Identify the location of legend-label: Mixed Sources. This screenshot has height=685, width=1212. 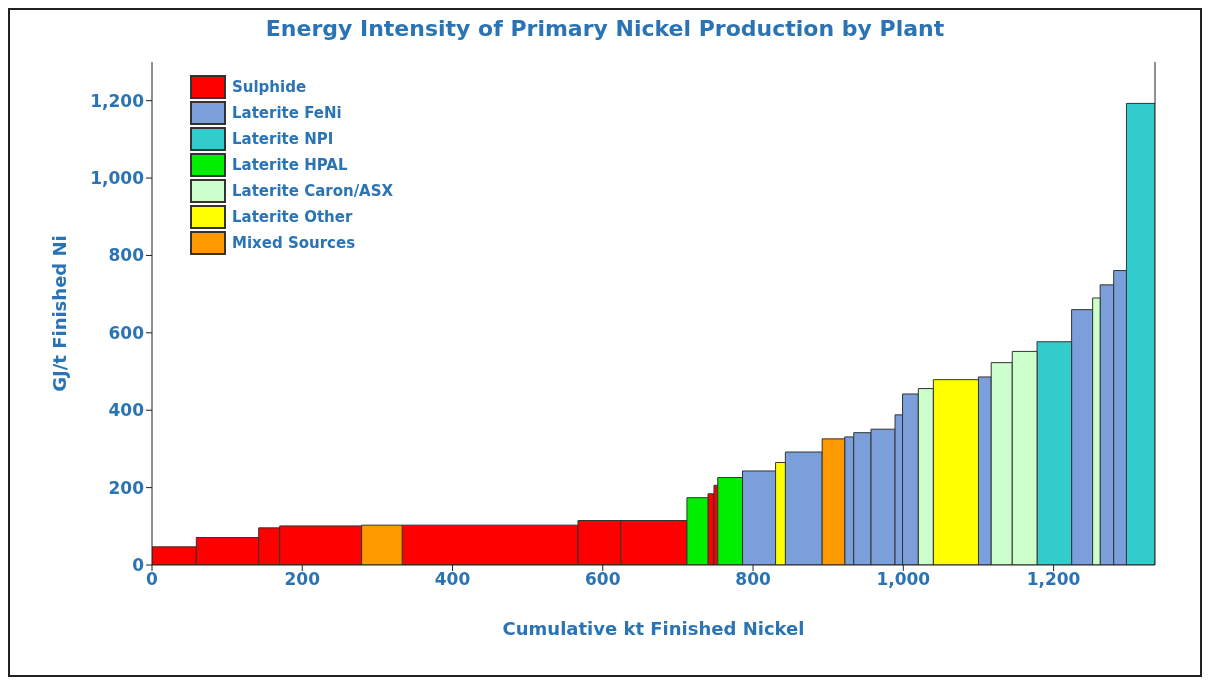
(294, 243).